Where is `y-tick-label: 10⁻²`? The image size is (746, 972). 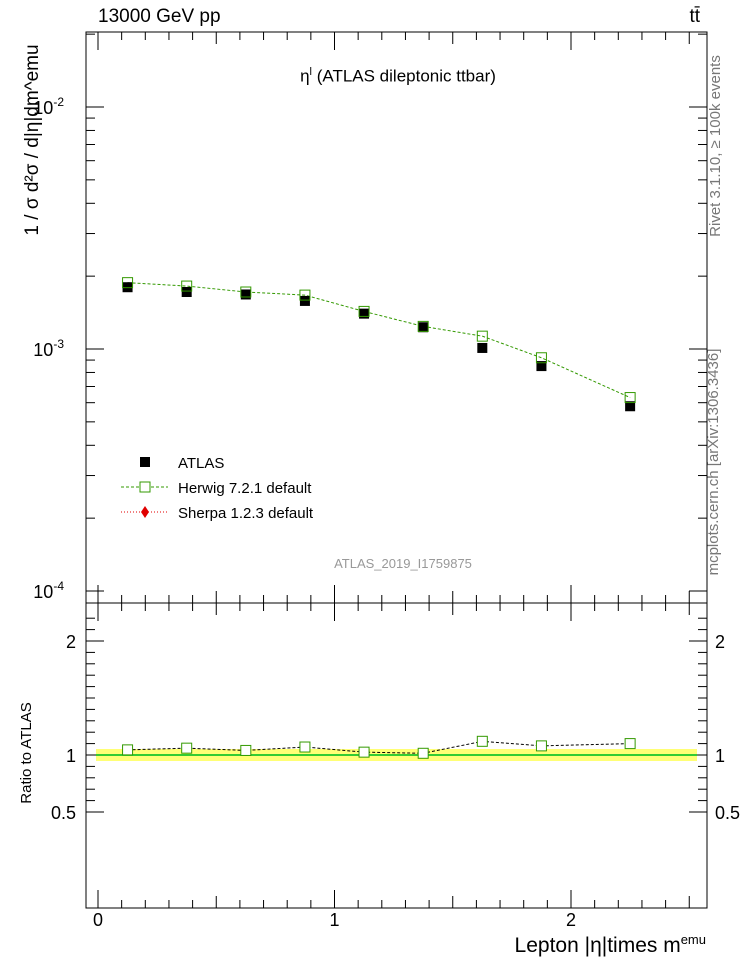
y-tick-label: 10⁻² is located at coordinates (48, 106).